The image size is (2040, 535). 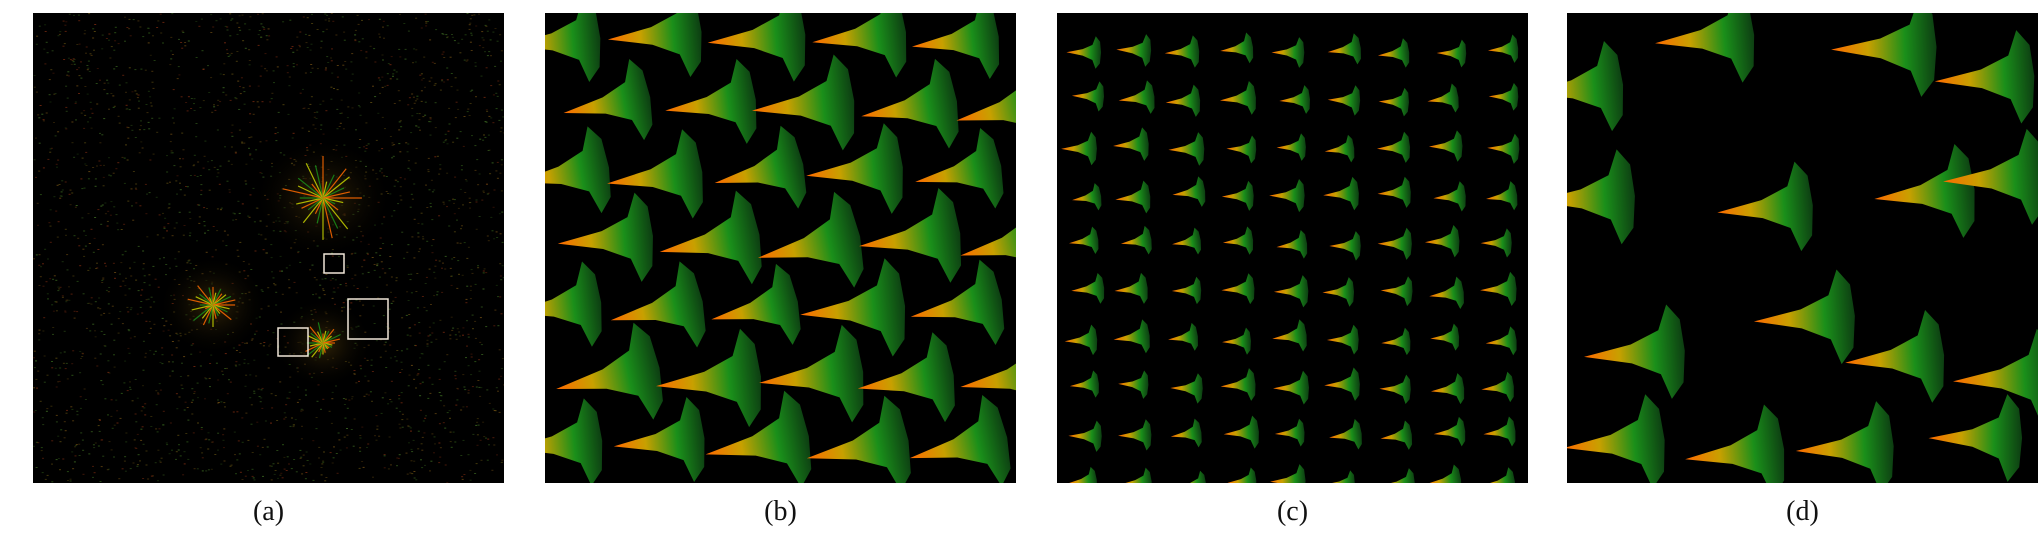 What do you see at coordinates (1802, 511) in the screenshot?
I see `caption-d: (d)` at bounding box center [1802, 511].